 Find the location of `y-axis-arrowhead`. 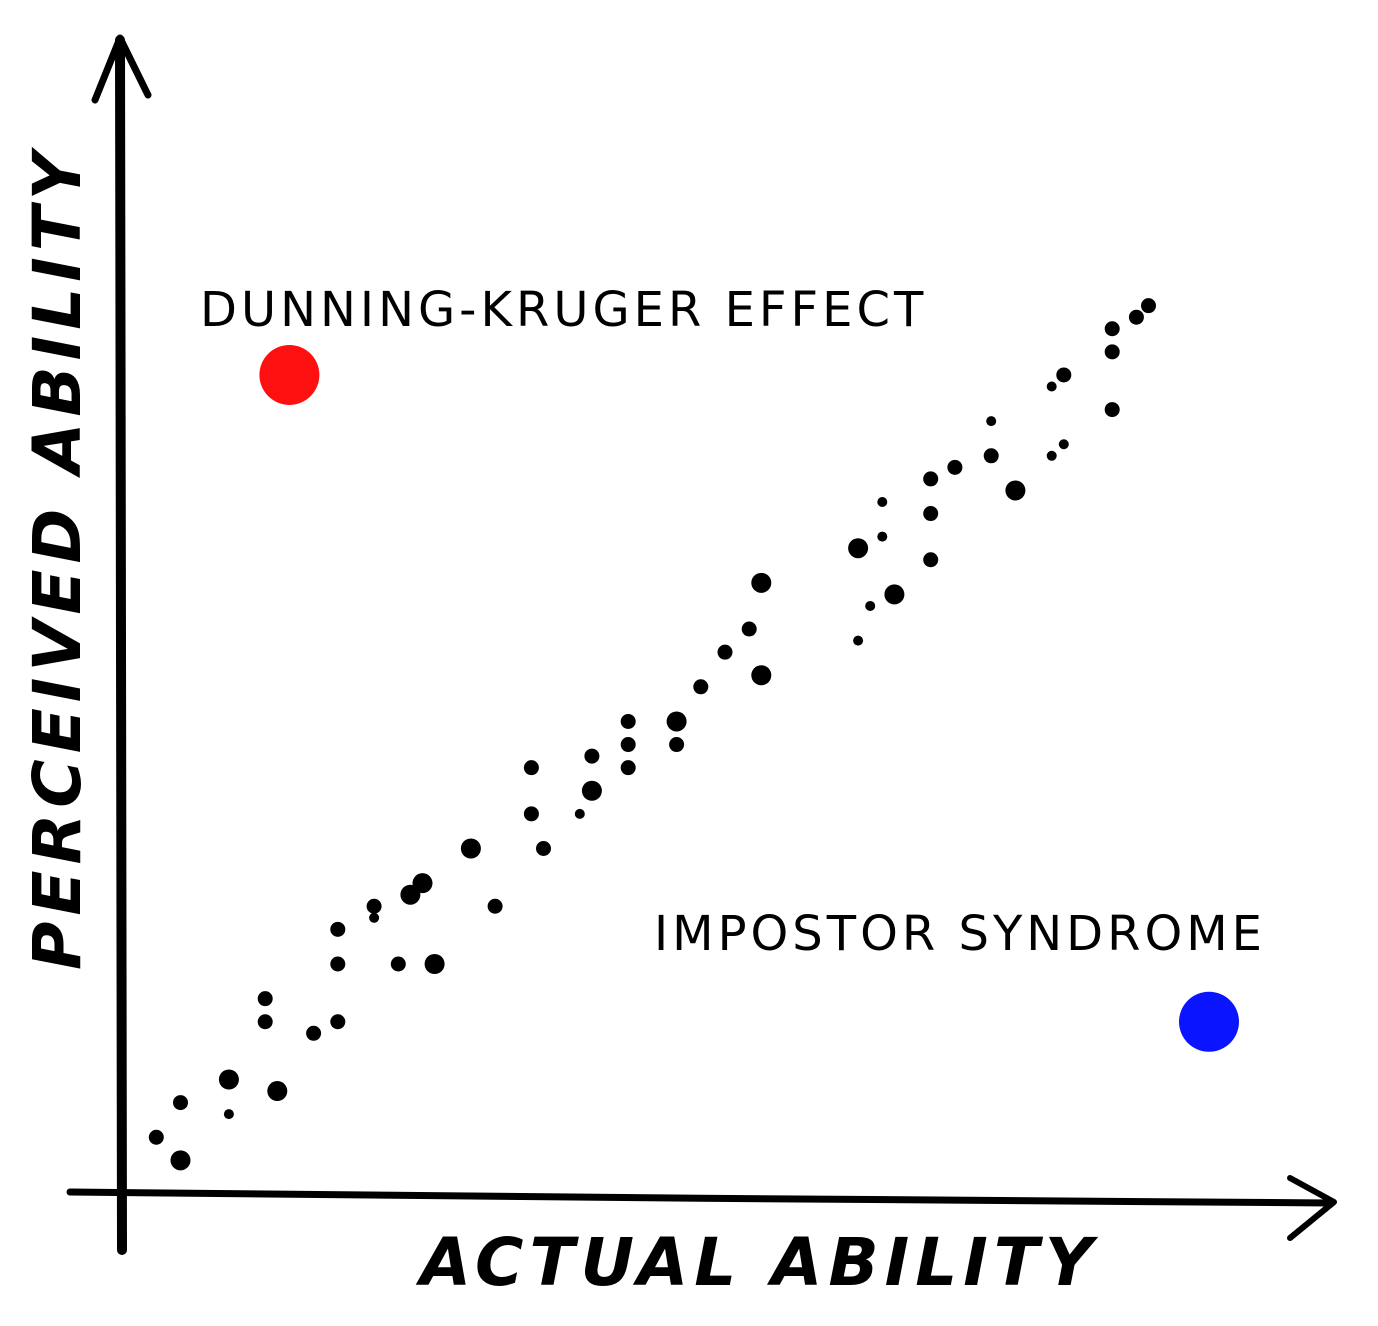

y-axis-arrowhead is located at coordinates (121, 69).